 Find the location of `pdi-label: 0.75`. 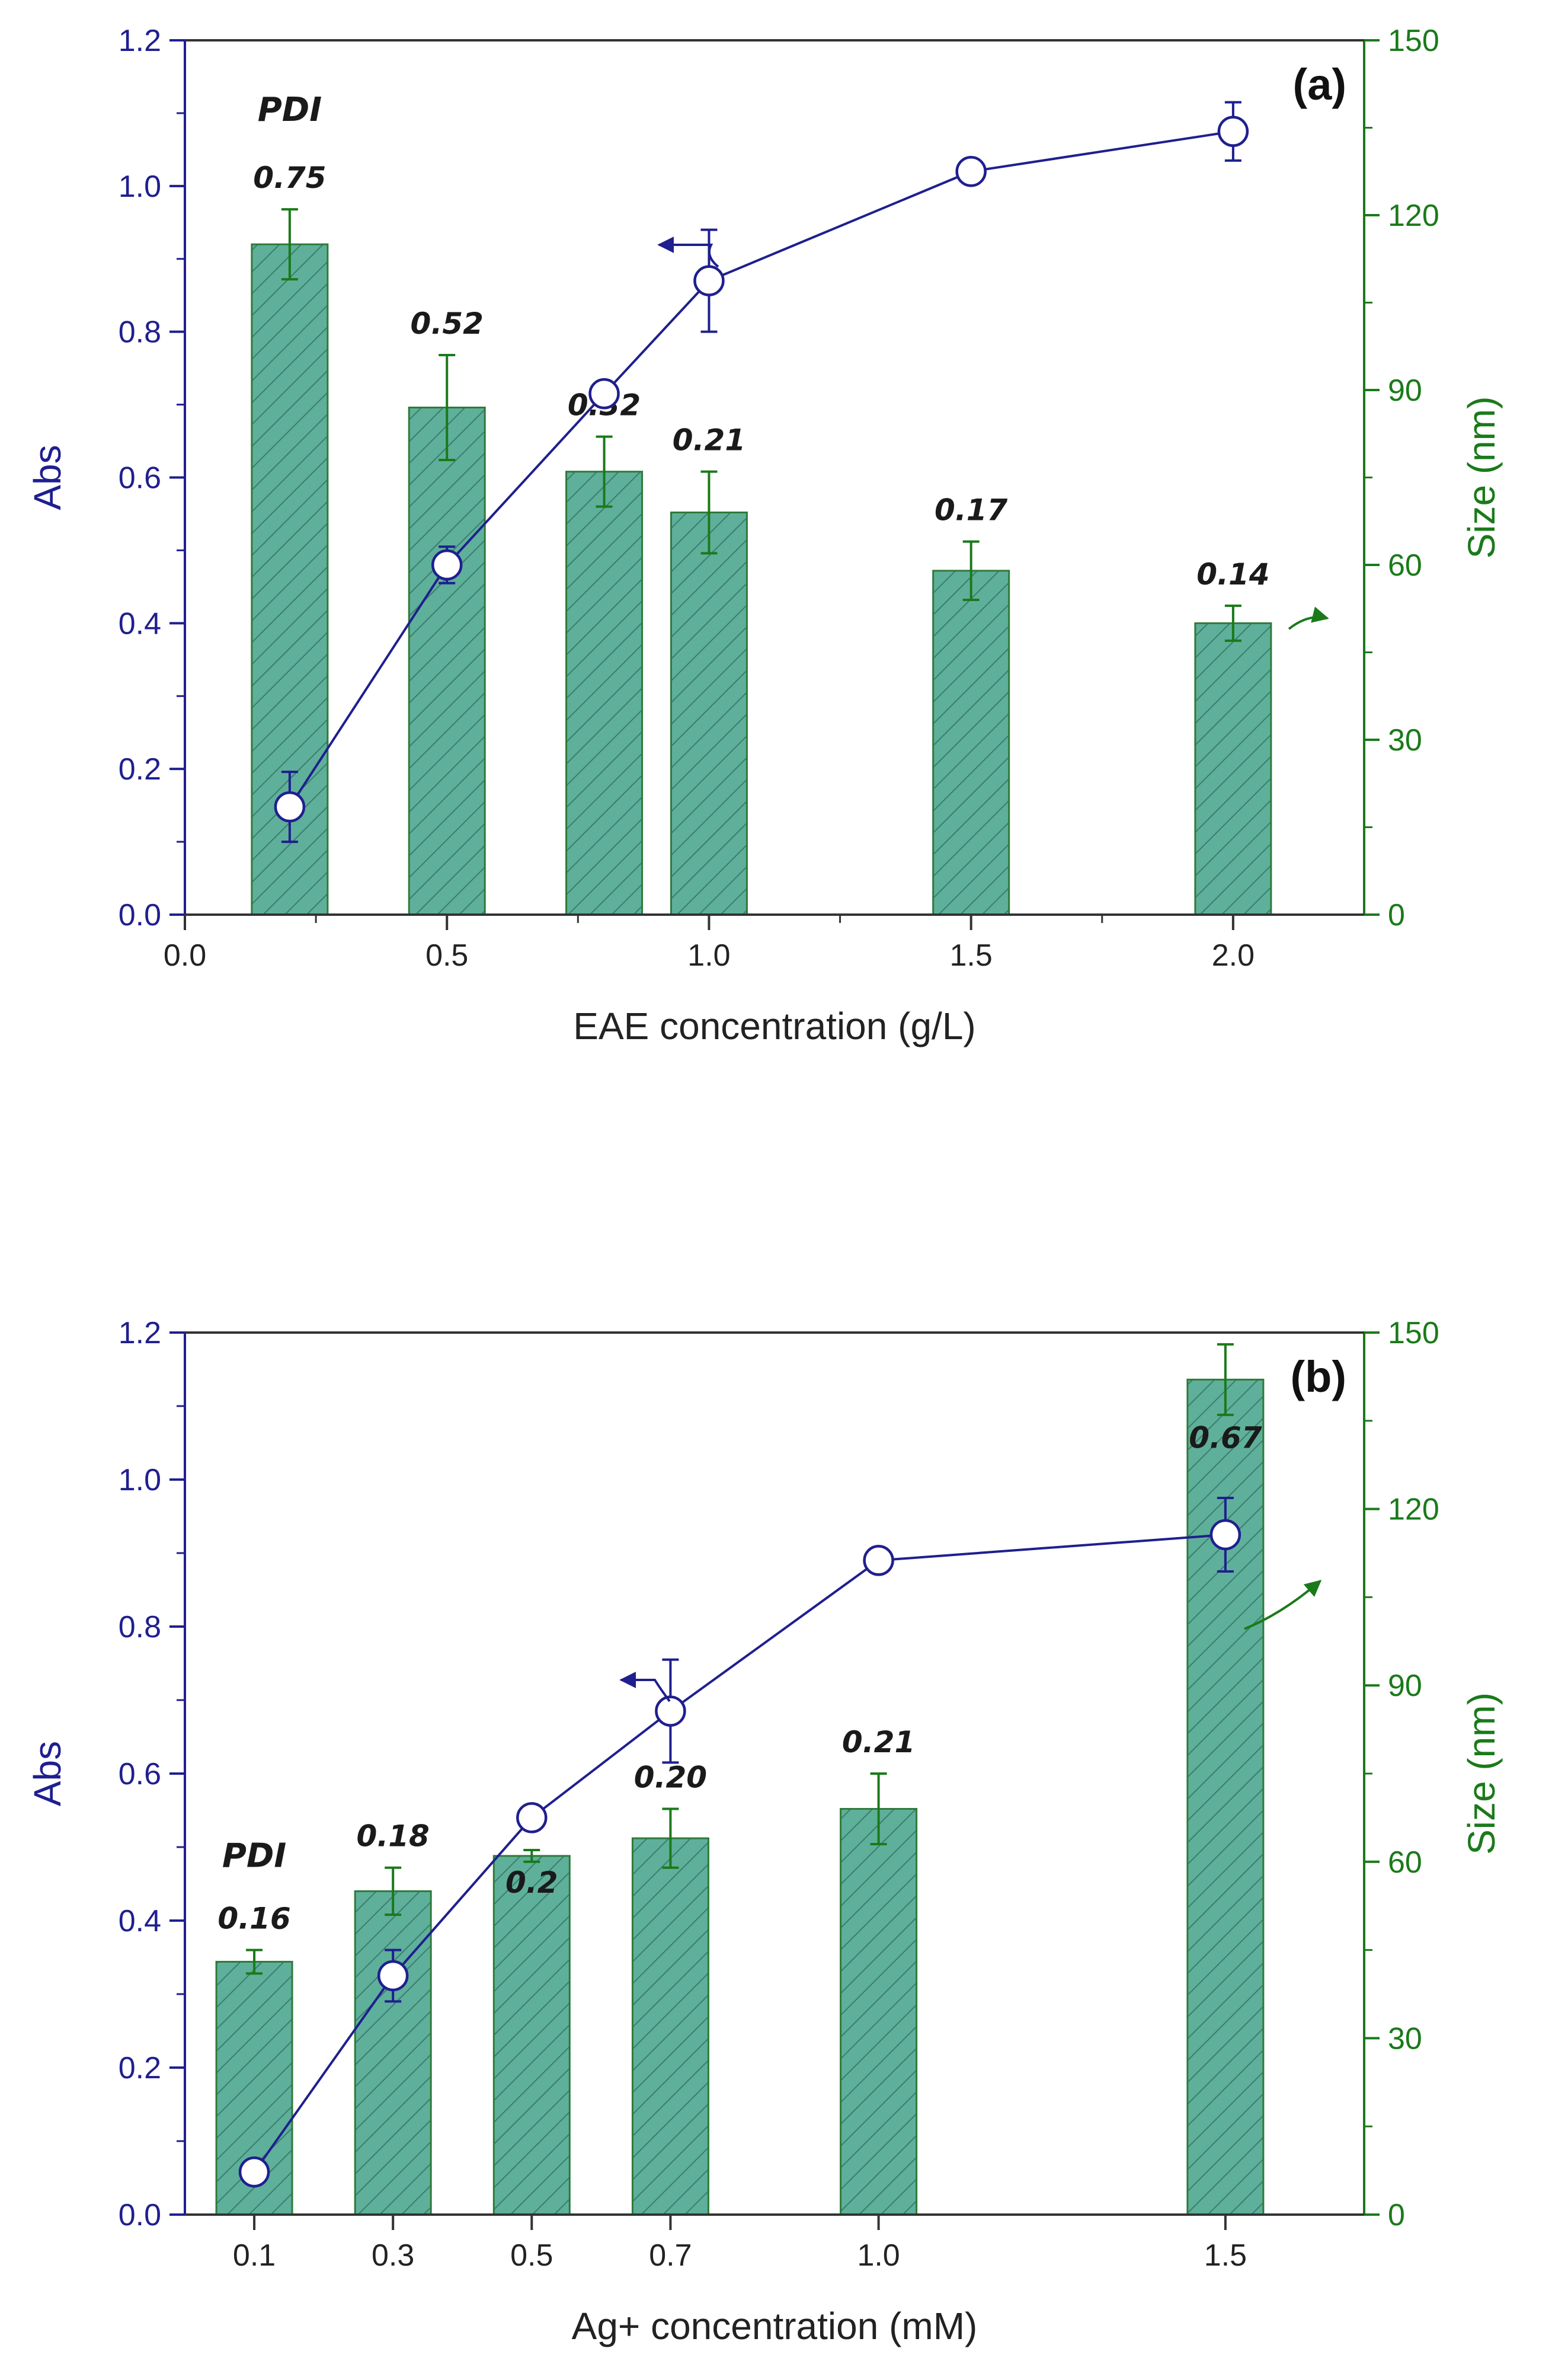

pdi-label: 0.75 is located at coordinates (289, 178).